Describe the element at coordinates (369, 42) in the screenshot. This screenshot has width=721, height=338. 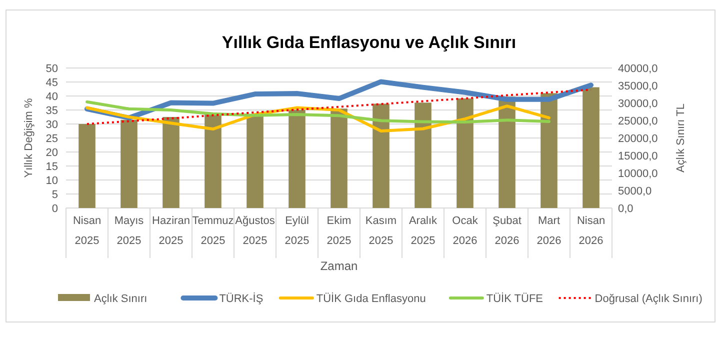
I see `chart-title: Yıllık Gıda Enflasyonu ve Açlık Sınırı` at that location.